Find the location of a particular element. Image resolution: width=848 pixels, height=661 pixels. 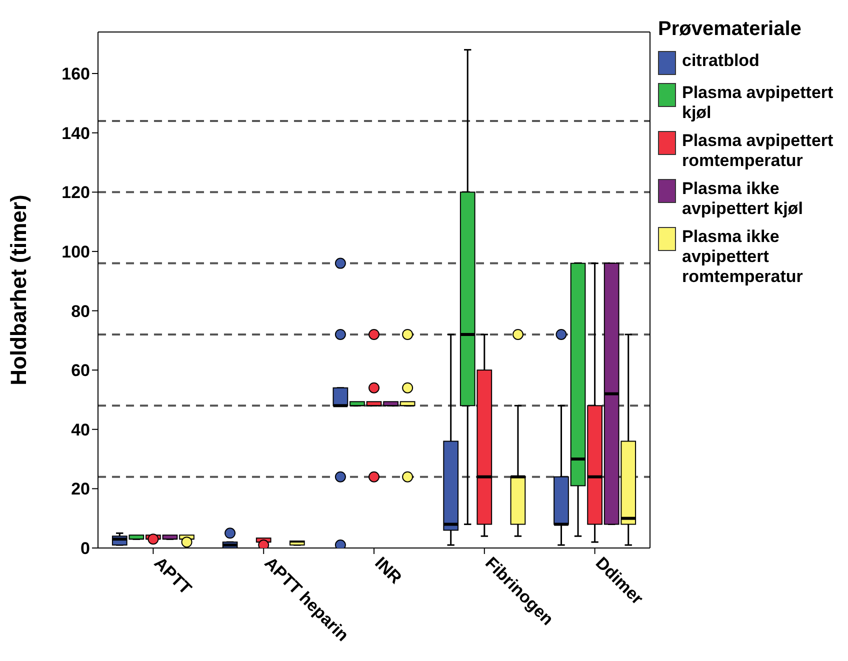

y-tick-label: 160 is located at coordinates (76, 74).